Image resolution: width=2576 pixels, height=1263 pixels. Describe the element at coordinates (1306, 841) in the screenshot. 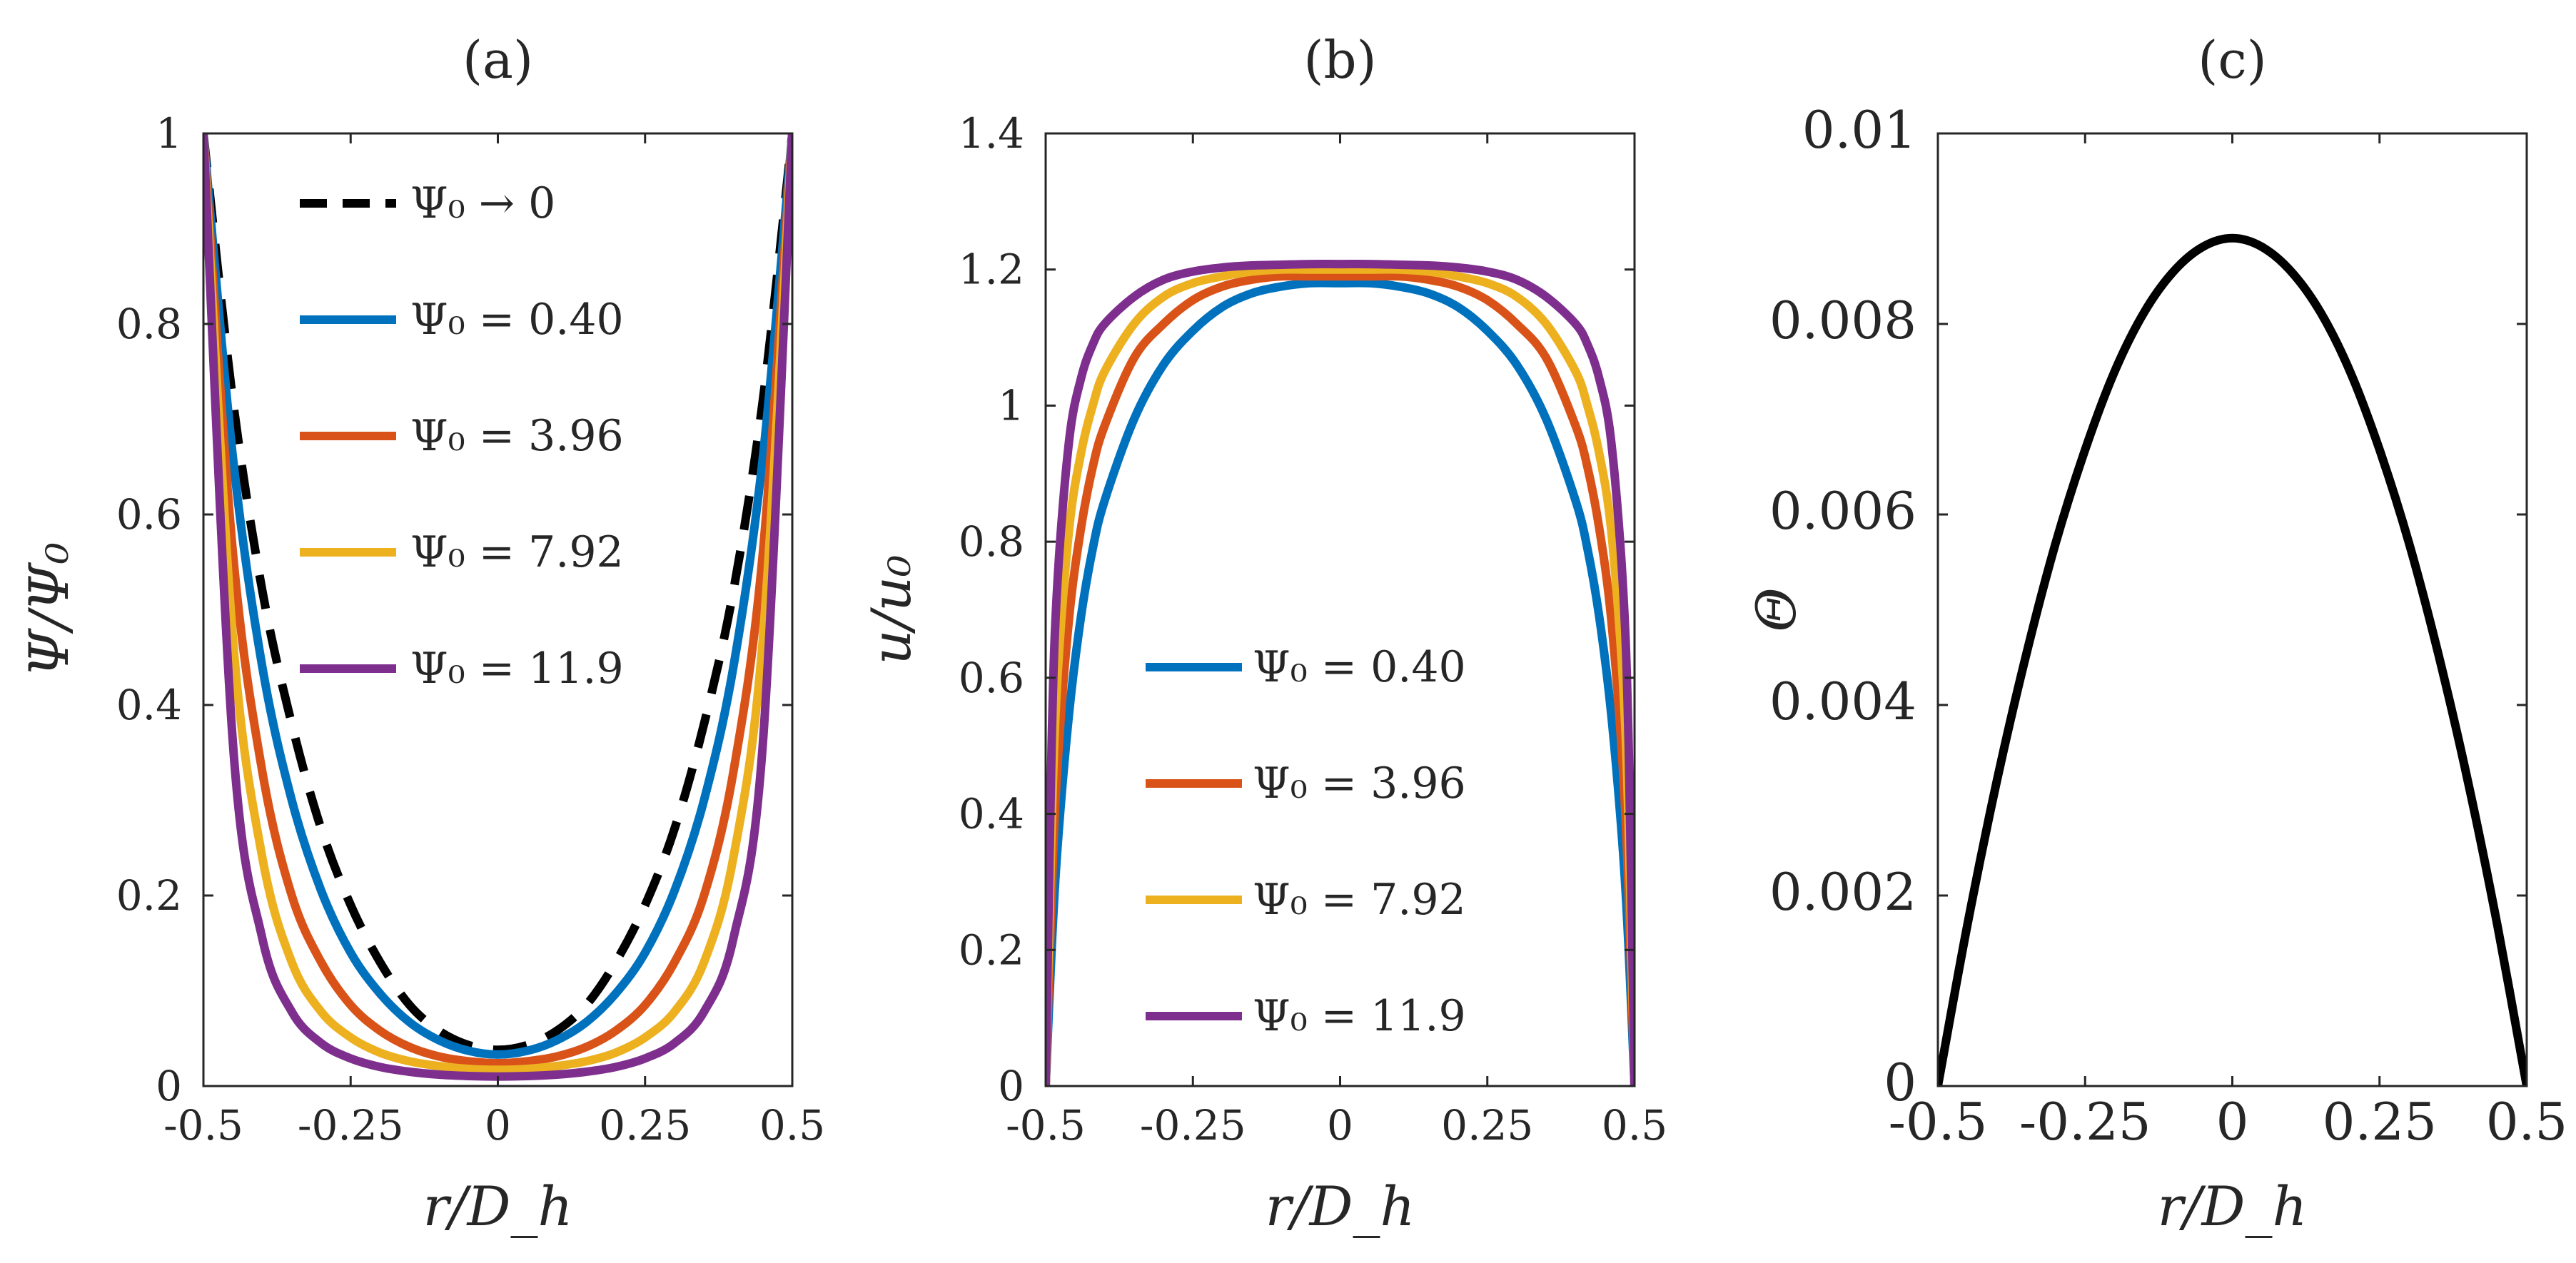

I see `legend: Ψ₀ = 0.40 Ψ₀ = 3.96 Ψ₀ = 7.92 Ψ₀ = 11.9` at that location.